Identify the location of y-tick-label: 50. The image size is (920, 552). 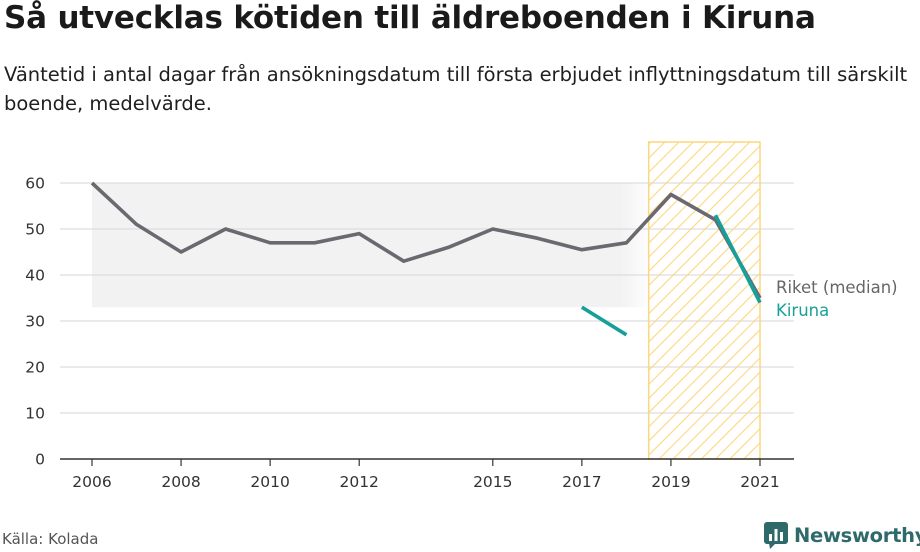
(35, 230).